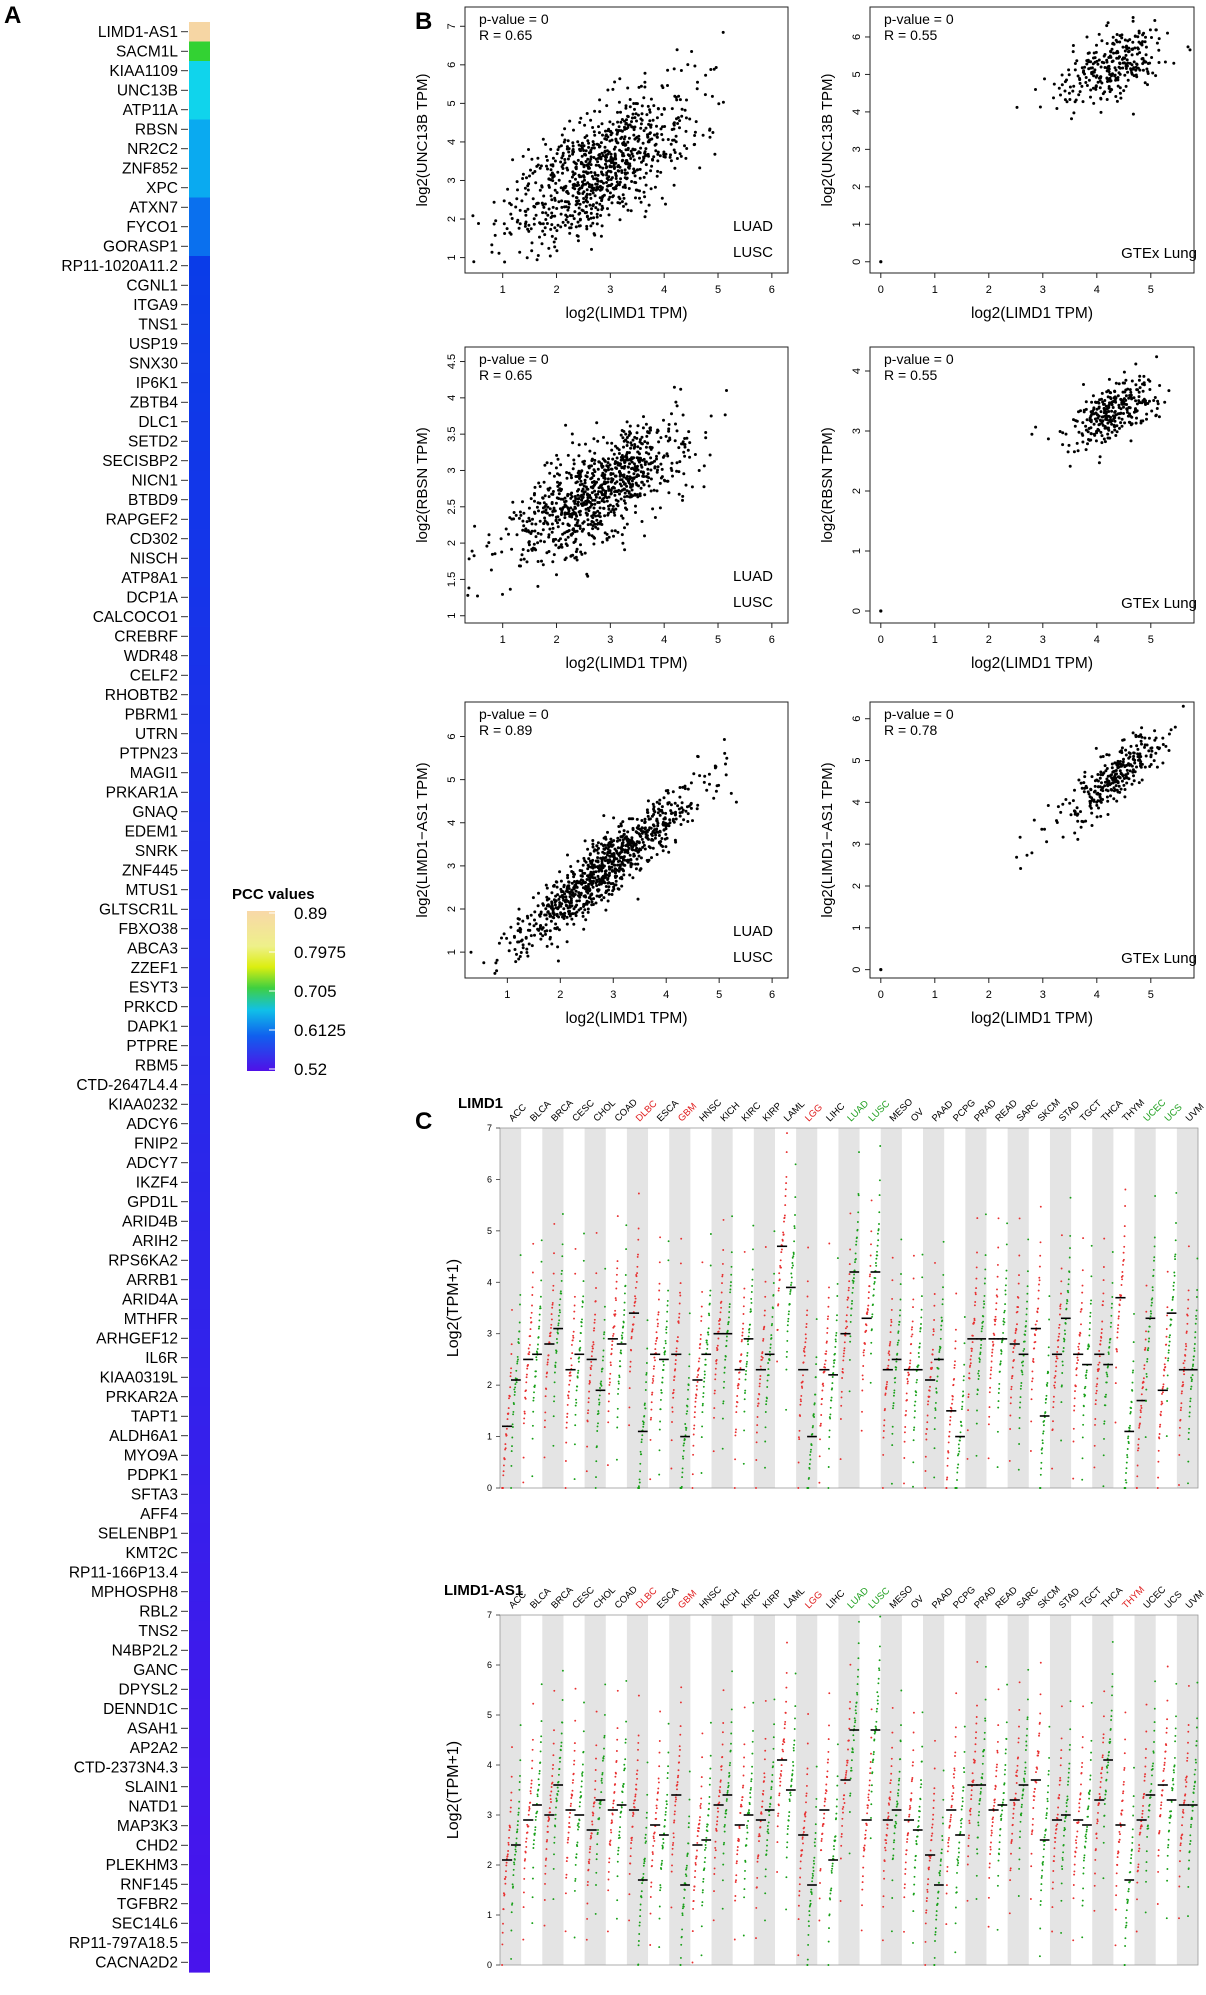  I want to click on gene-label: NR2C2, so click(152, 149).